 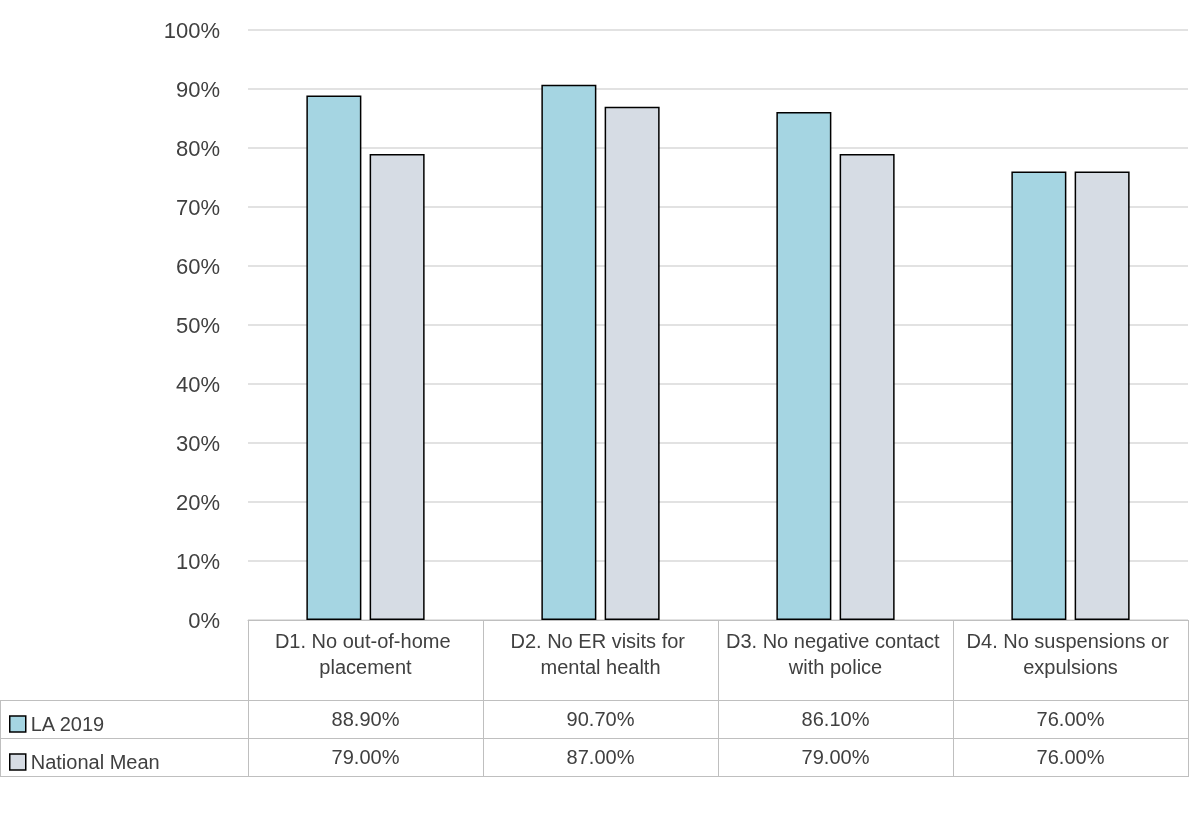 What do you see at coordinates (191, 30) in the screenshot?
I see `y-tick-label: 100%` at bounding box center [191, 30].